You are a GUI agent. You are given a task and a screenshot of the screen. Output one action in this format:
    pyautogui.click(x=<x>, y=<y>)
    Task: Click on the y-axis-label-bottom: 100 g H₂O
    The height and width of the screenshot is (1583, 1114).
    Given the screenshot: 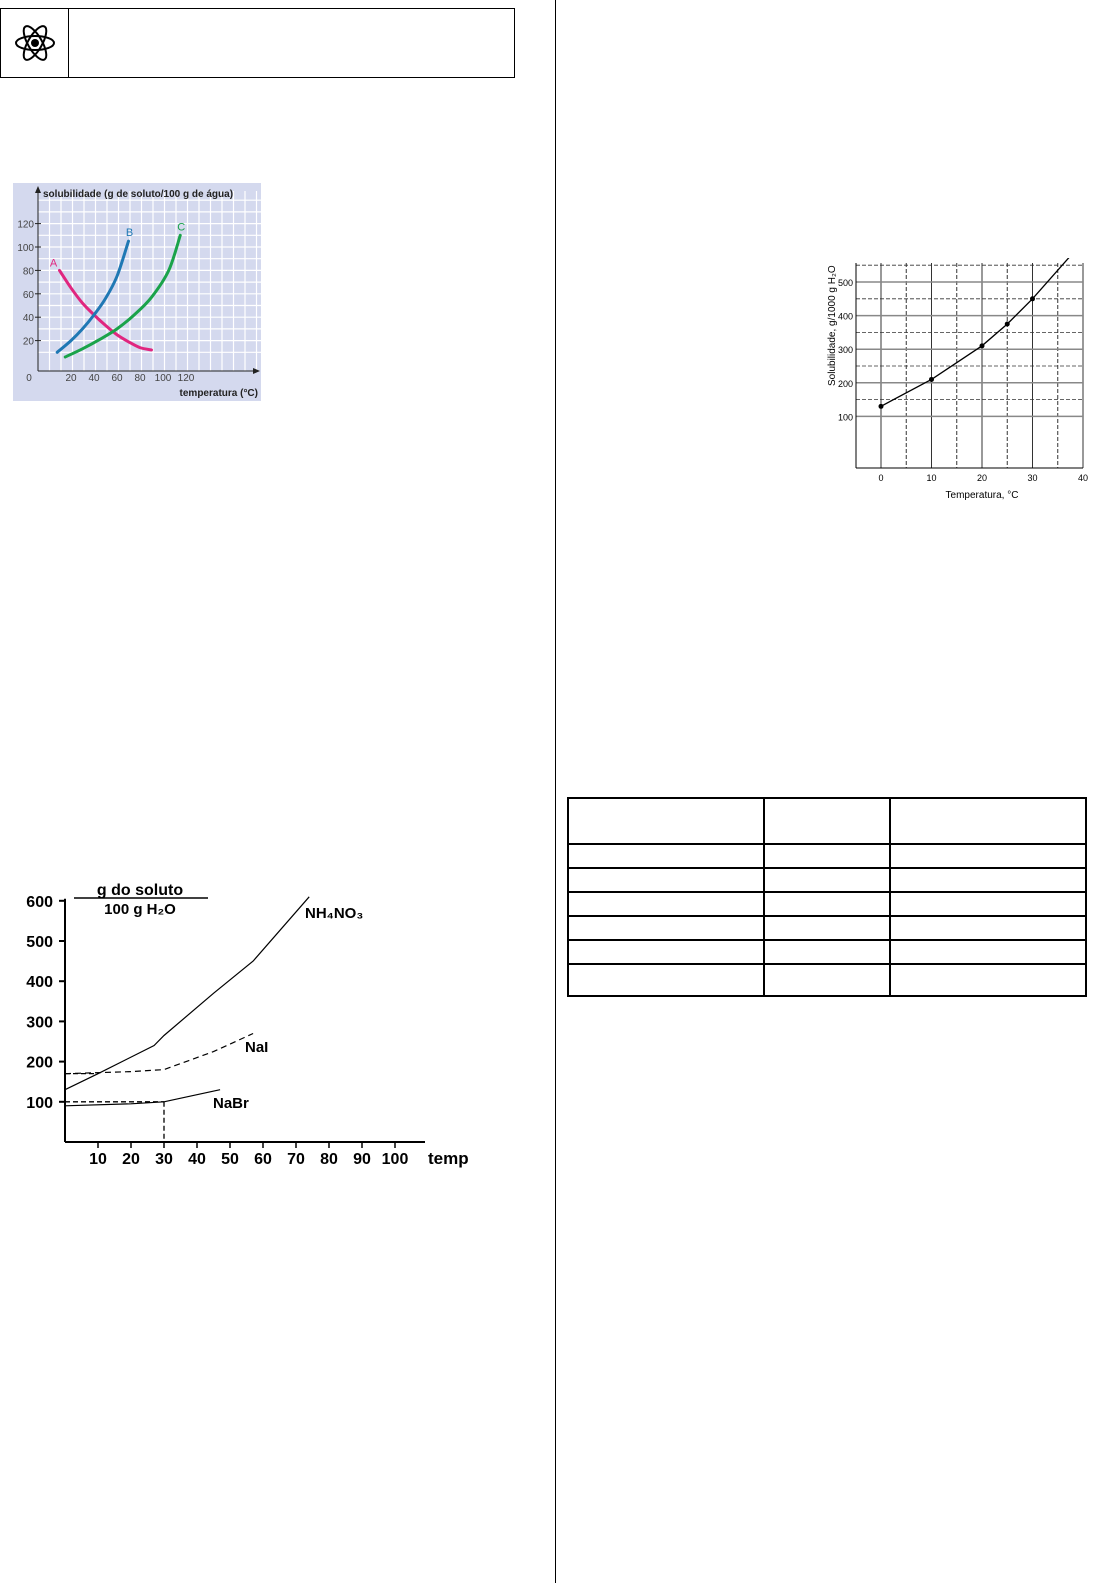 What is the action you would take?
    pyautogui.click(x=140, y=909)
    